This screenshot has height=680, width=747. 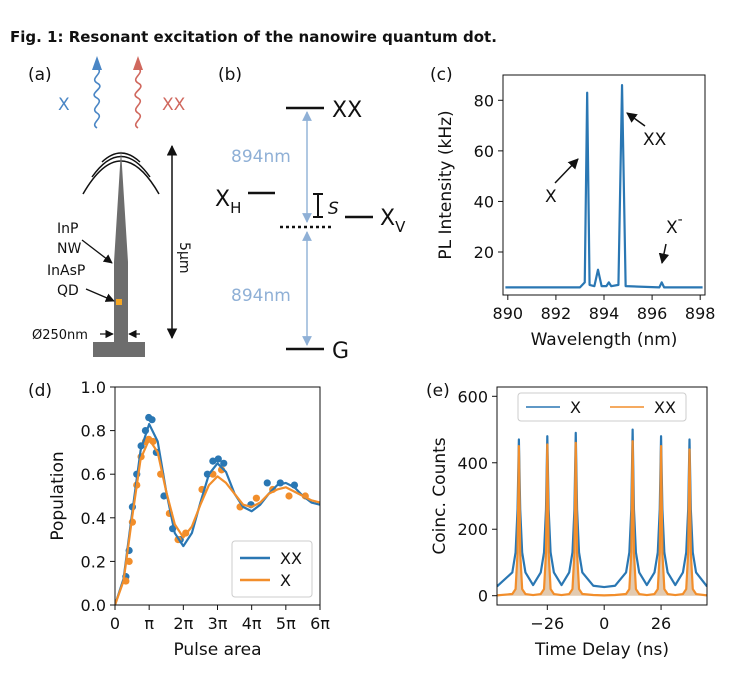 I want to click on x-axis-label: Time Delay (ns), so click(x=601, y=650).